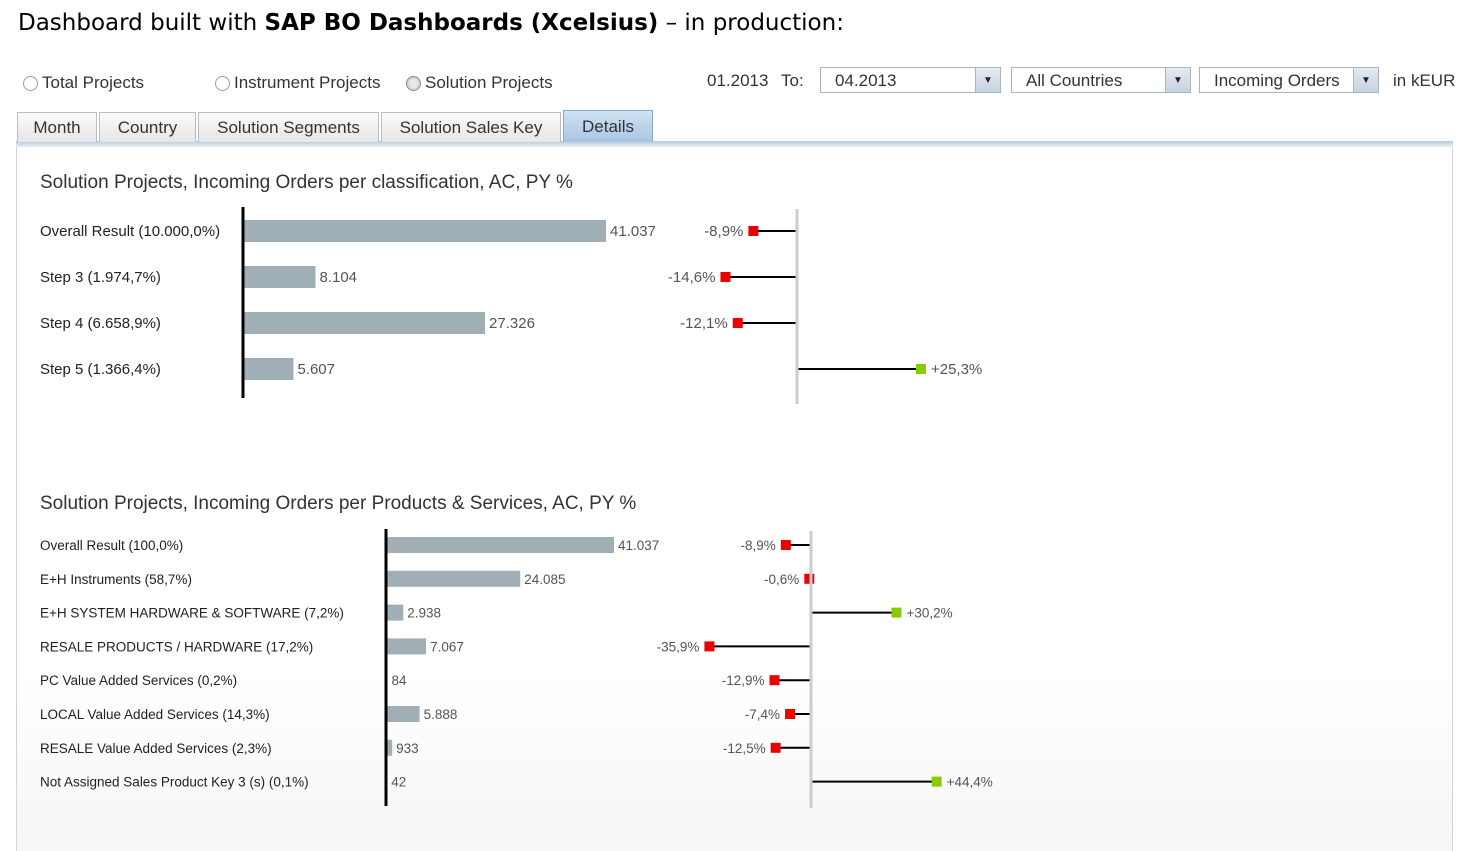 The height and width of the screenshot is (851, 1460). Describe the element at coordinates (141, 23) in the screenshot. I see `heading-prefix: Dashboard built with` at that location.